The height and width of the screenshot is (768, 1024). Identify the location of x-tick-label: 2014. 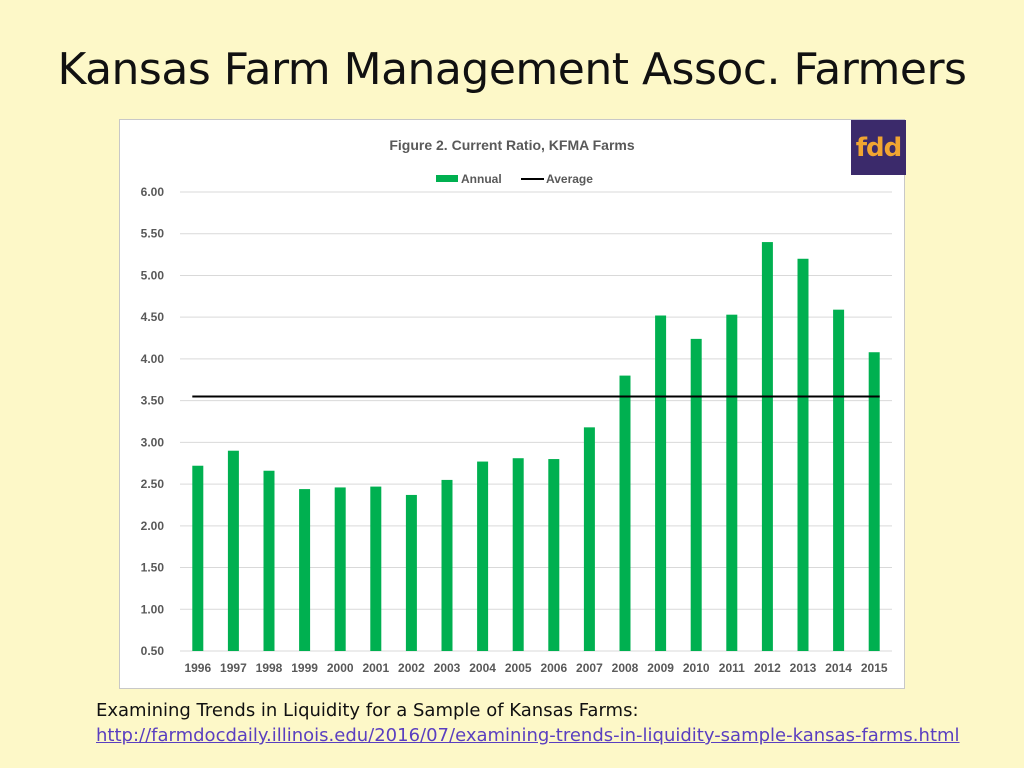
(838, 668).